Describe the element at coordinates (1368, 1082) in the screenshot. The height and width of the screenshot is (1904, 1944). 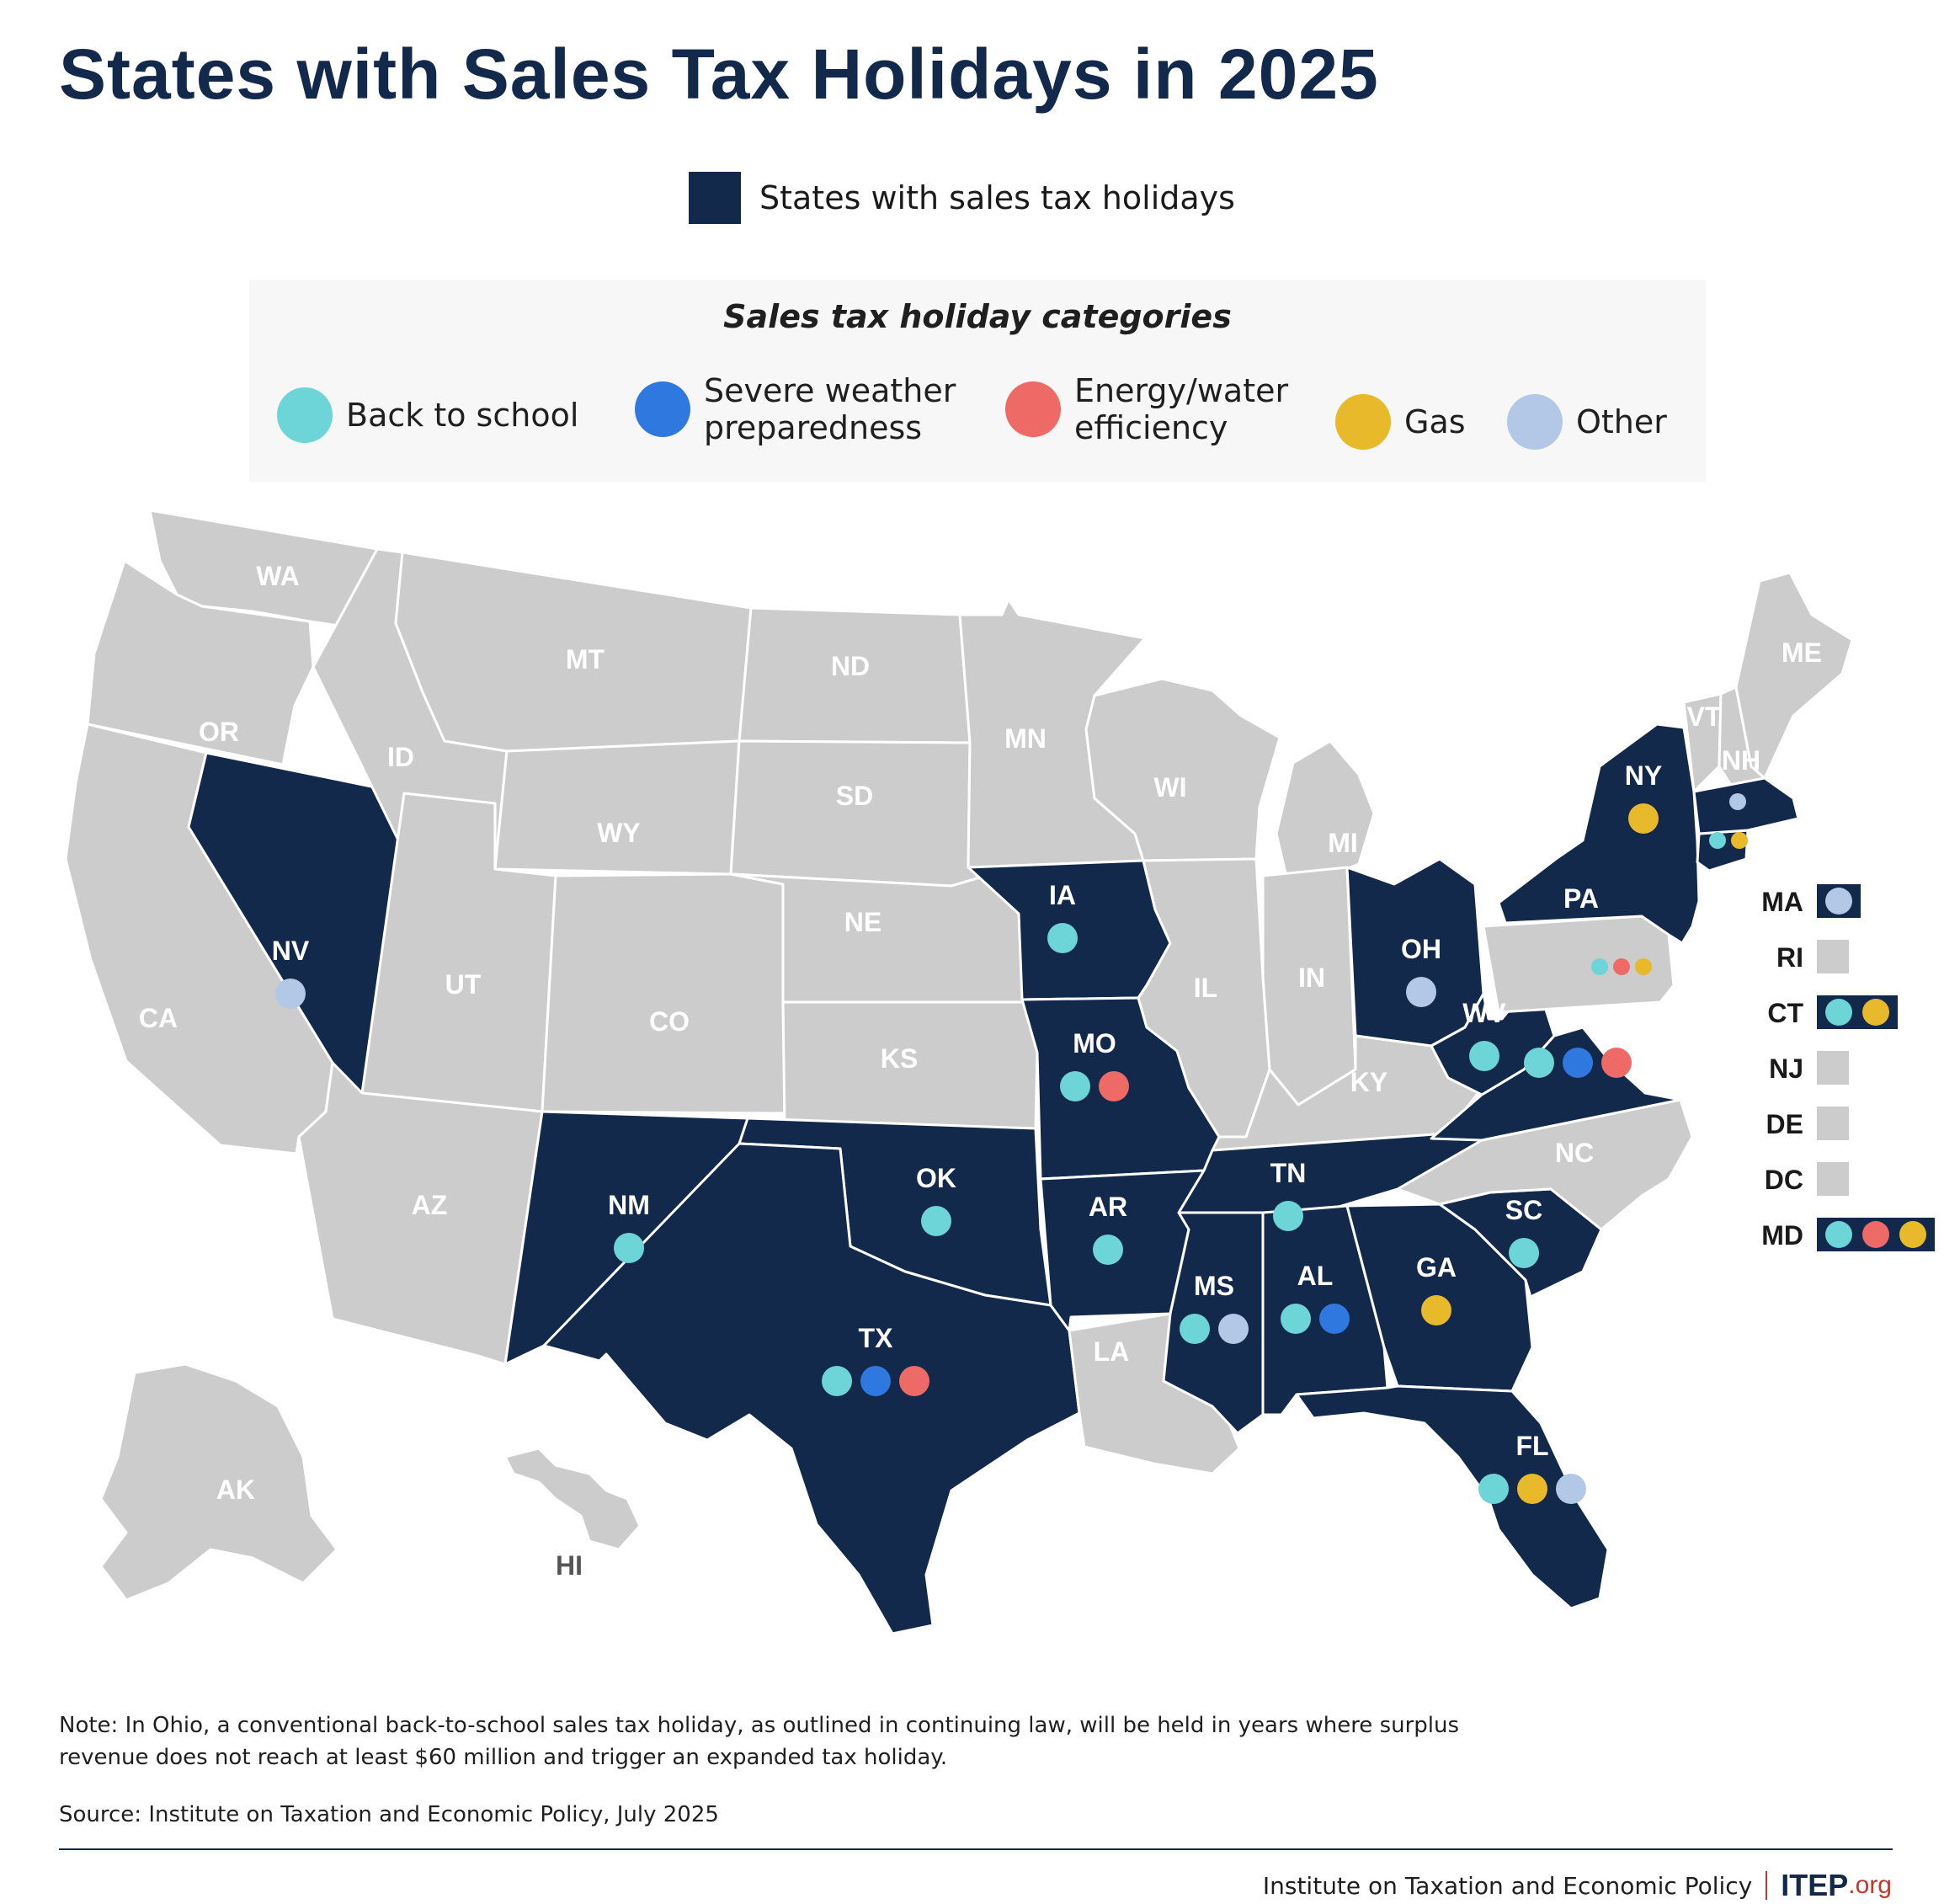
I see `state-label-ky: KY` at that location.